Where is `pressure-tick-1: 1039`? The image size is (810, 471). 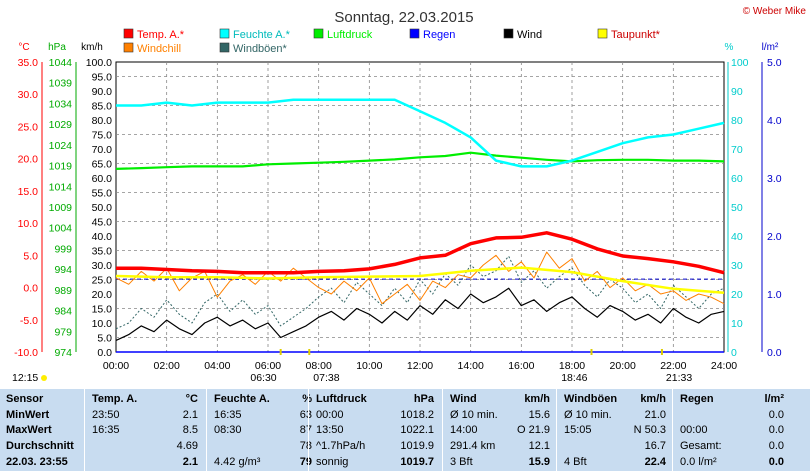 pressure-tick-1: 1039 is located at coordinates (61, 84).